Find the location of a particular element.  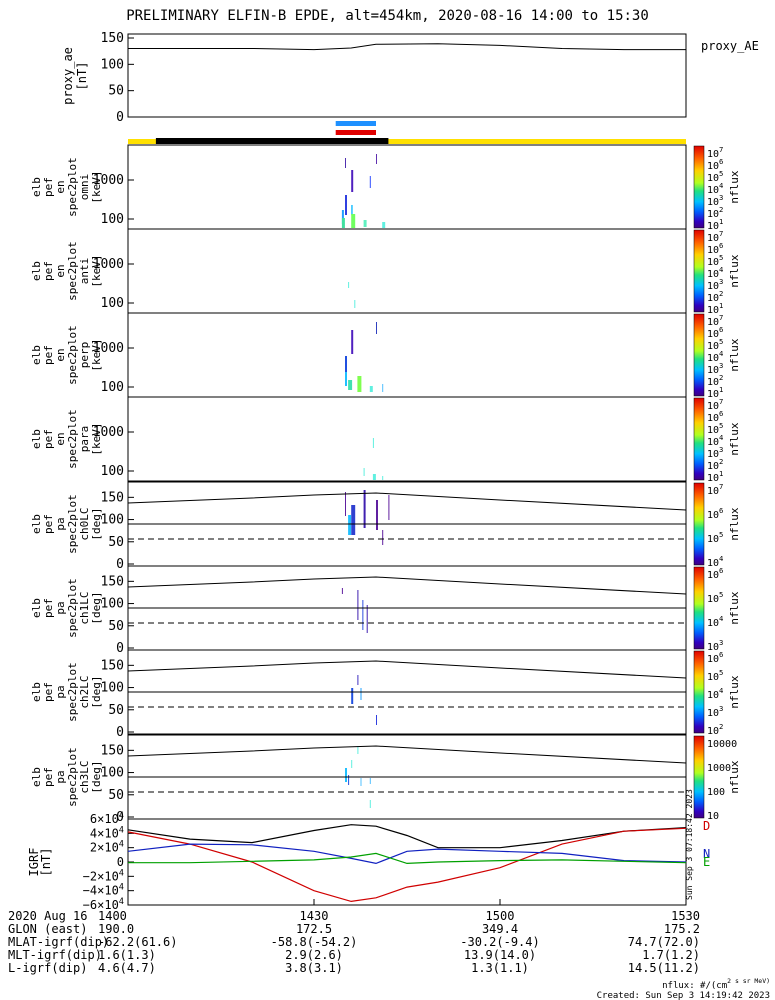

igrf-legend-label: E is located at coordinates (706, 862).